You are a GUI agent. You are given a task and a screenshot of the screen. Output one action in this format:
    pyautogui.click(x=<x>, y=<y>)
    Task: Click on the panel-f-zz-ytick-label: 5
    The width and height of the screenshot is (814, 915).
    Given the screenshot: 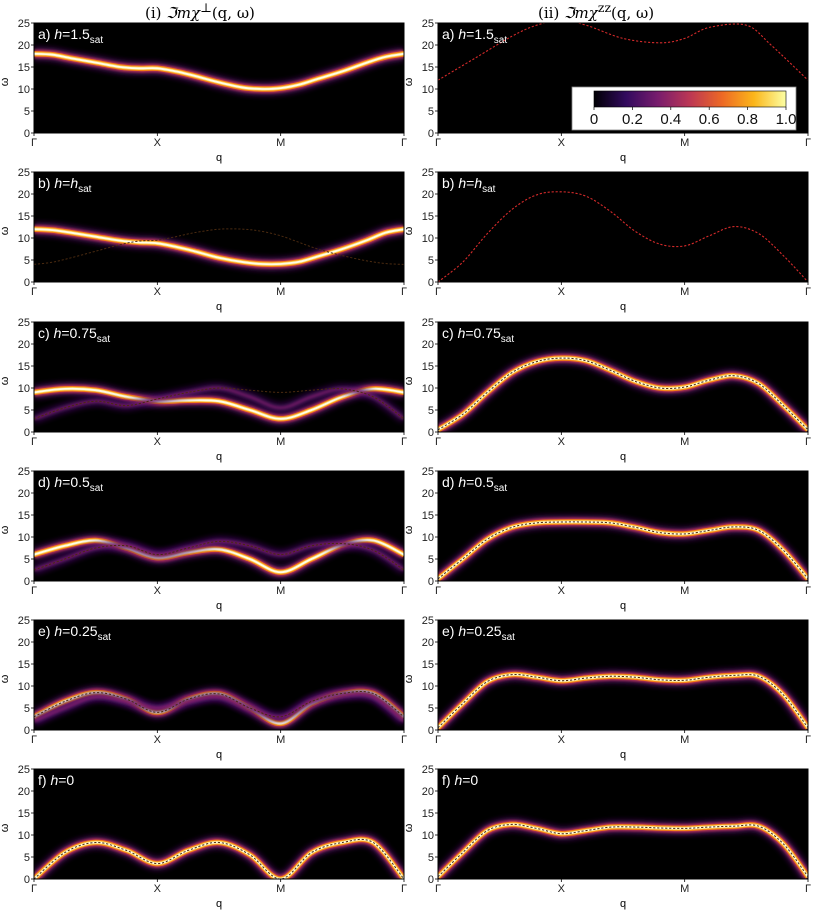 What is the action you would take?
    pyautogui.click(x=431, y=858)
    